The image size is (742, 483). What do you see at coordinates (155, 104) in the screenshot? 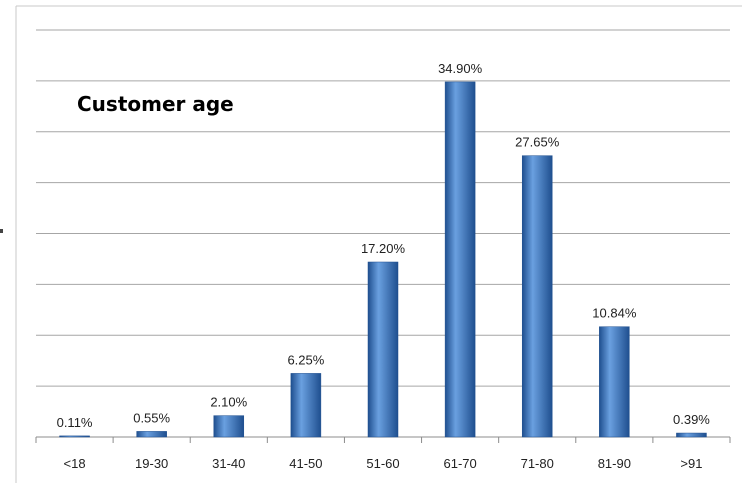
I see `chart-title: Customer age` at bounding box center [155, 104].